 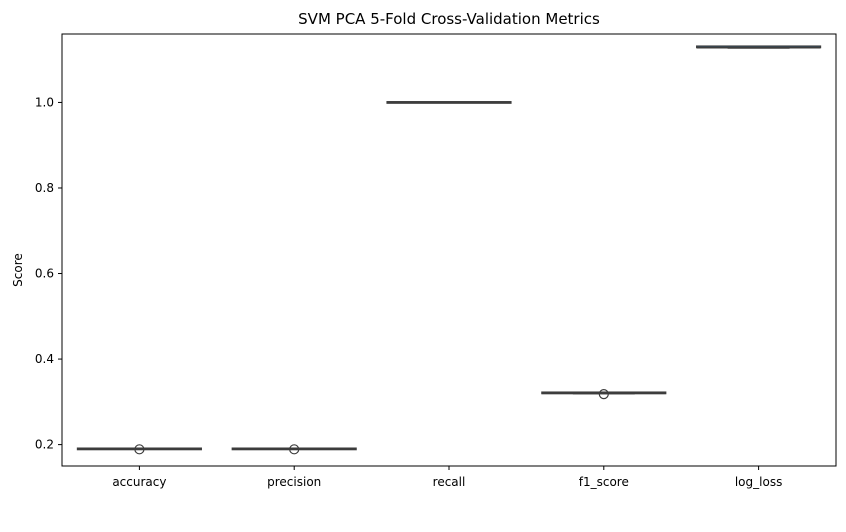 What do you see at coordinates (44, 445) in the screenshot?
I see `y-tick-label: 0.2` at bounding box center [44, 445].